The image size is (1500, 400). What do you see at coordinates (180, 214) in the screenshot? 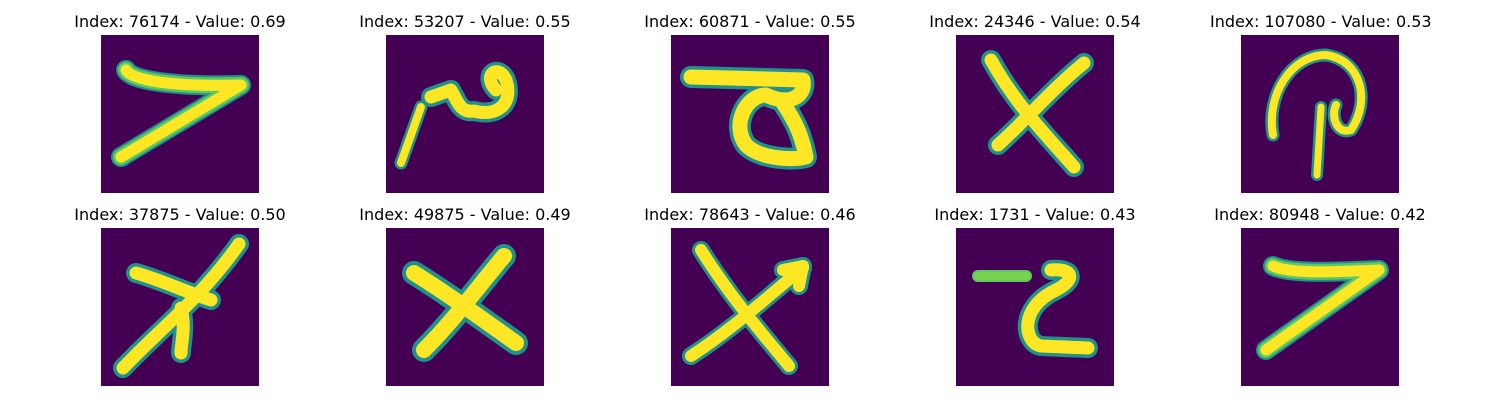
I see `panel-title: Index: 37875 - Value: 0.50` at bounding box center [180, 214].